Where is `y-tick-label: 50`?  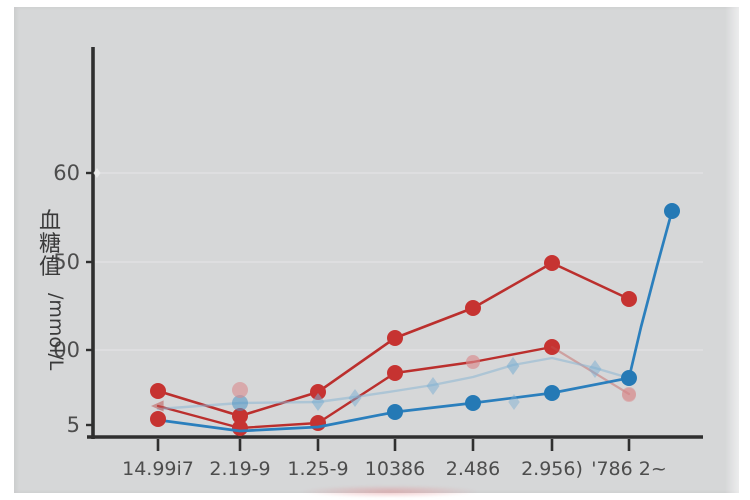 y-tick-label: 50 is located at coordinates (66, 262).